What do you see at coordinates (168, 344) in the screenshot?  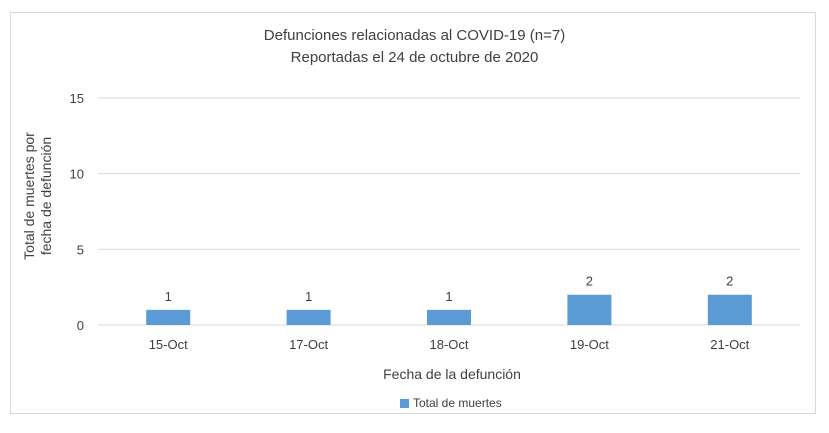 I see `x-tick-label: 15-Oct` at bounding box center [168, 344].